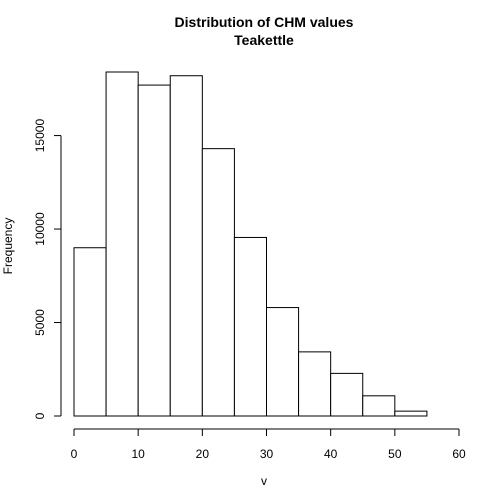  Describe the element at coordinates (40, 229) in the screenshot. I see `y-tick-label: 10000` at that location.